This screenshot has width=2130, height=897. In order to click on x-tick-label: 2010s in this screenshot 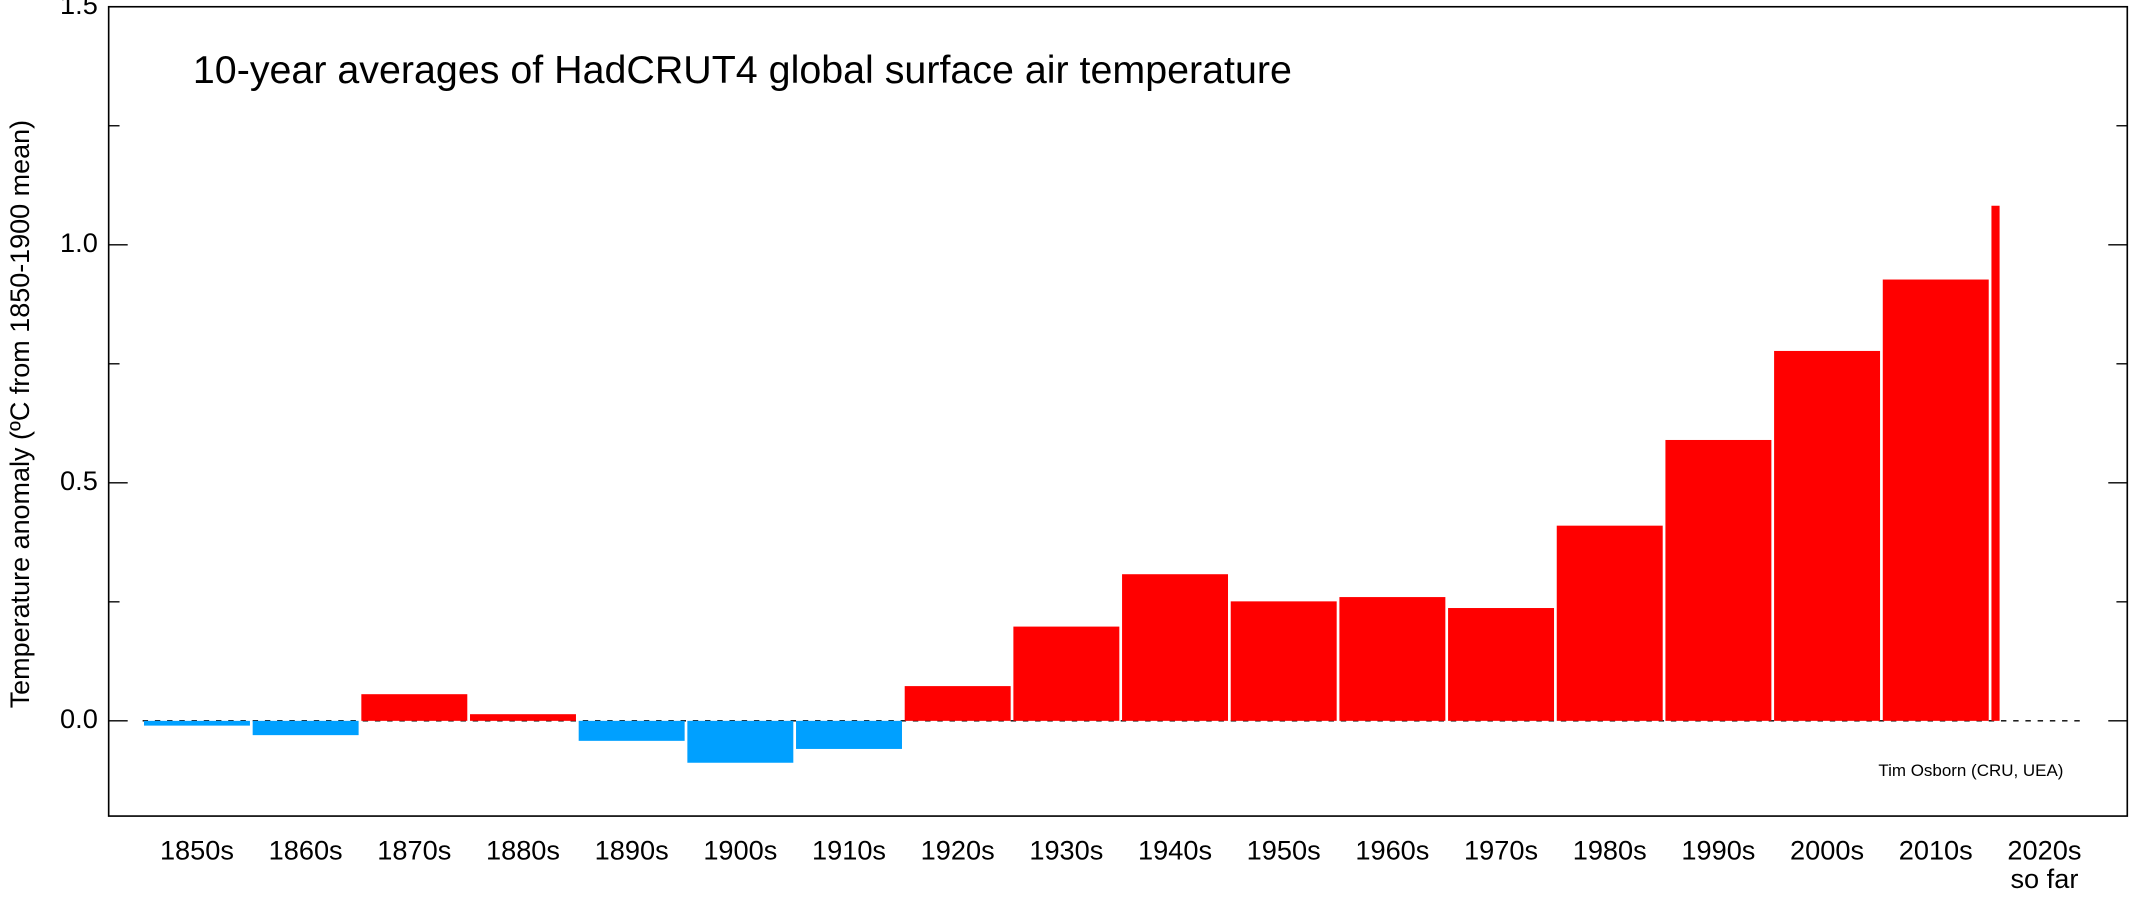, I will do `click(1936, 850)`.